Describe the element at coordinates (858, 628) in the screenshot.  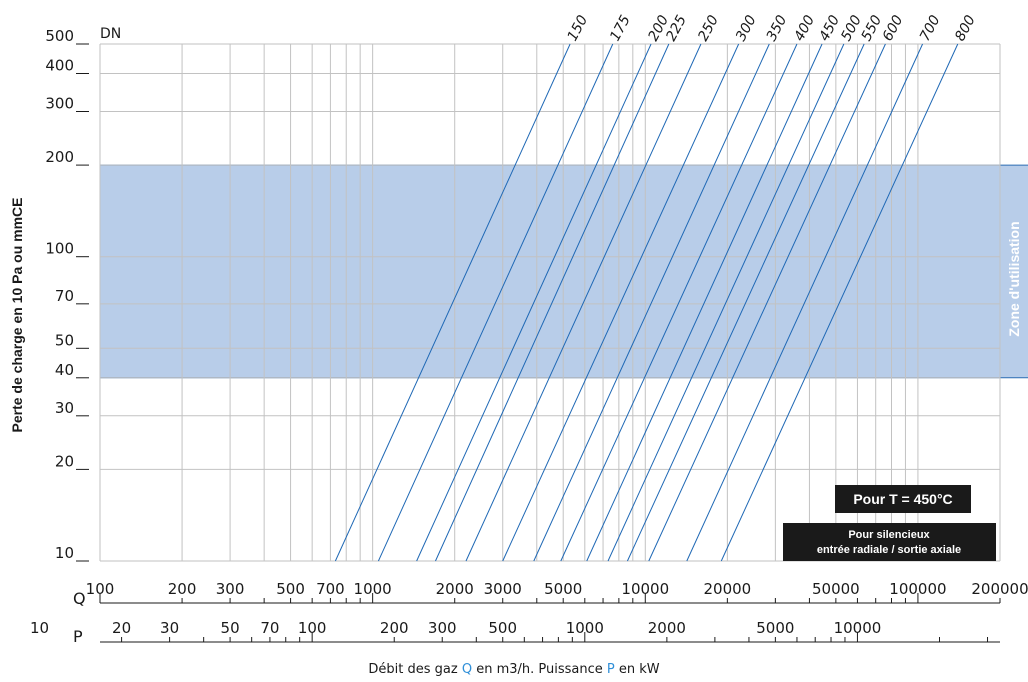
I see `p-tick-label: 10000` at that location.